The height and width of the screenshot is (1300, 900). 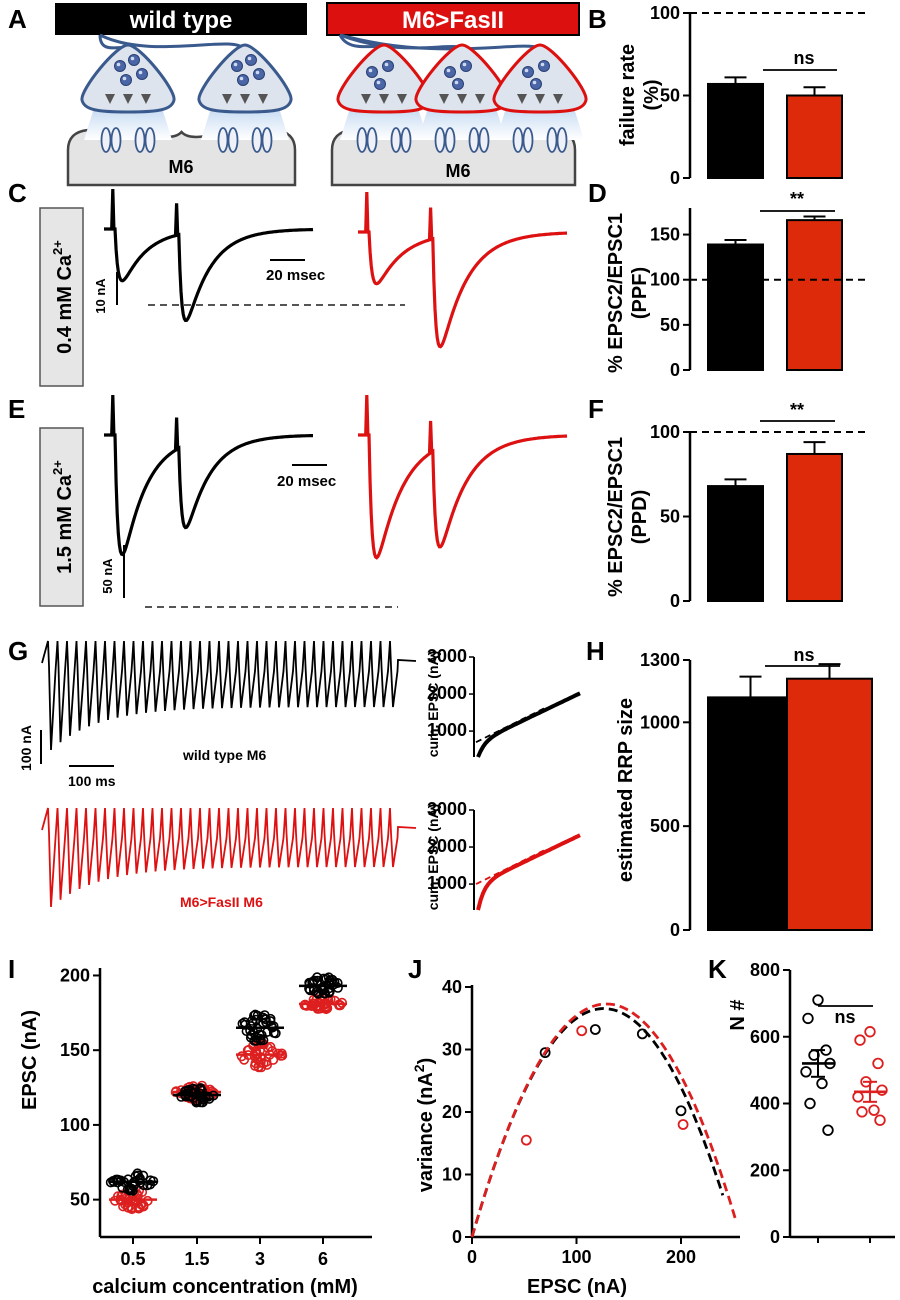 I want to click on panel-j-ylabel: variance (nA2), so click(x=424, y=1125).